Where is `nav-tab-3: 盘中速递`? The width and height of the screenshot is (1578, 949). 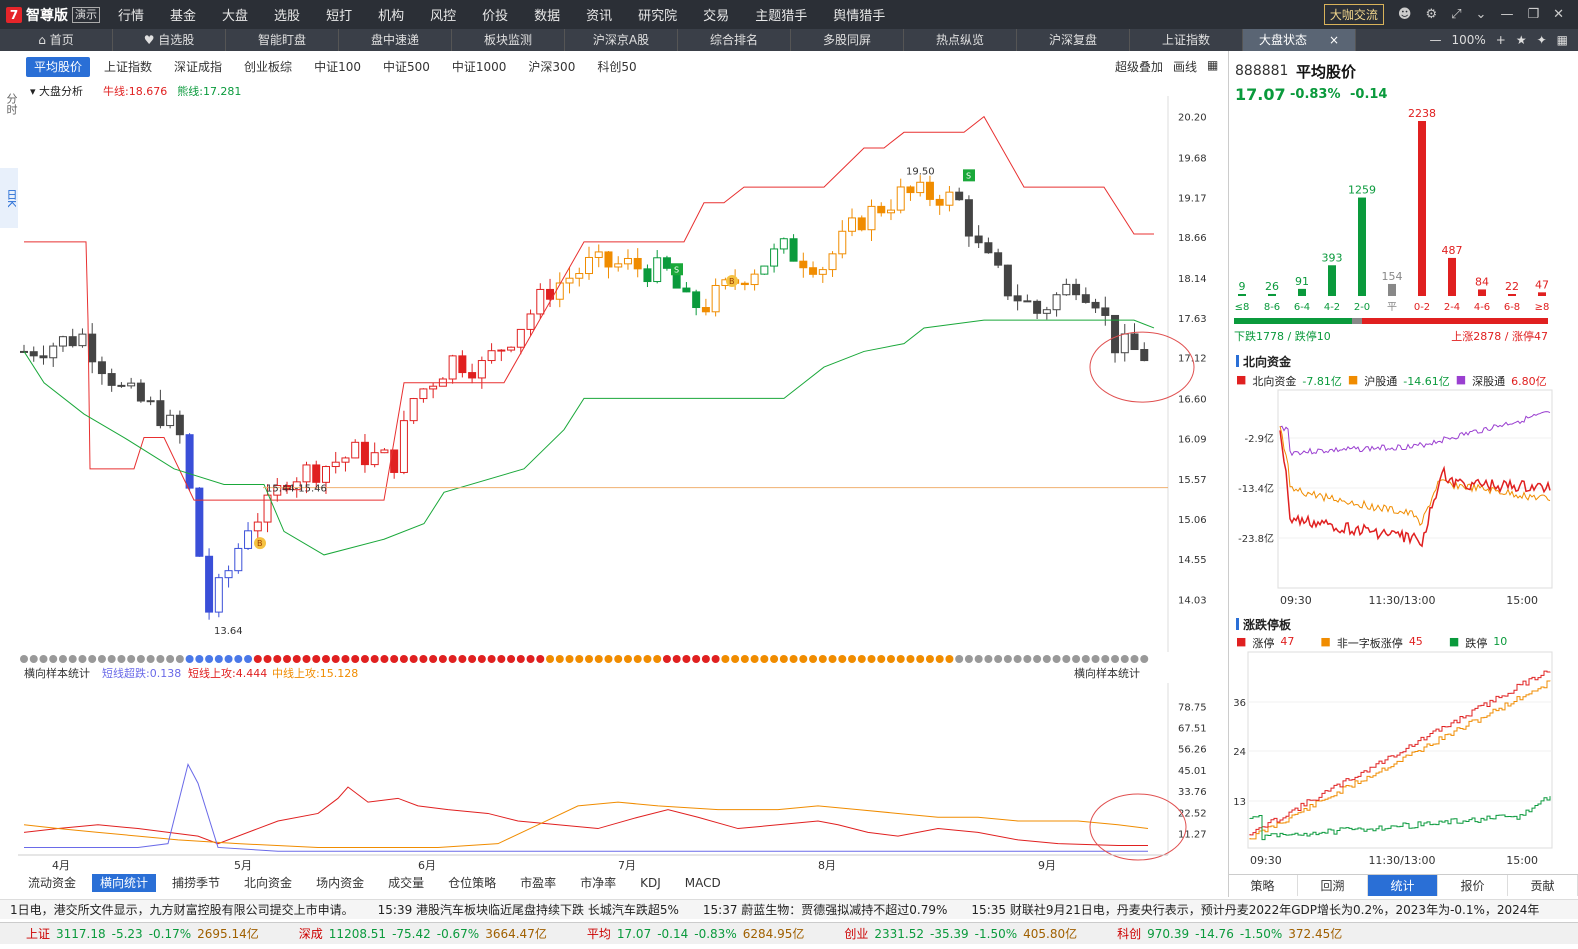 nav-tab-3: 盘中速递 is located at coordinates (395, 40).